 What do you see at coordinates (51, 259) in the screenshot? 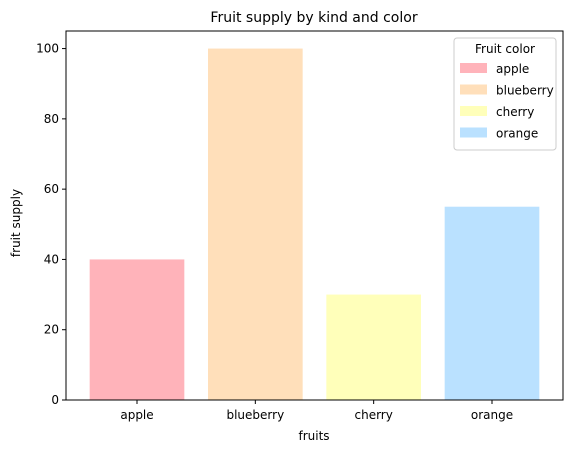
I see `y-tick-label: 40` at bounding box center [51, 259].